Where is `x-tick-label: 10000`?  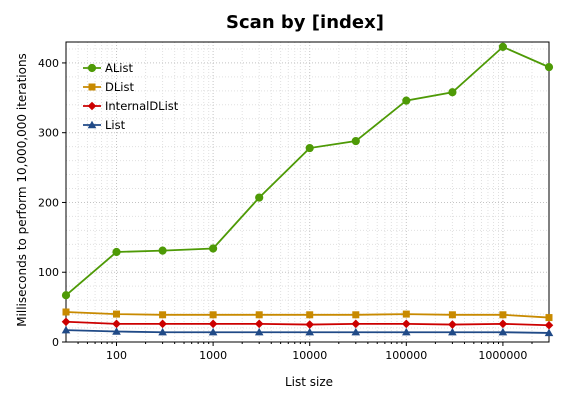
x-tick-label: 10000 is located at coordinates (309, 355).